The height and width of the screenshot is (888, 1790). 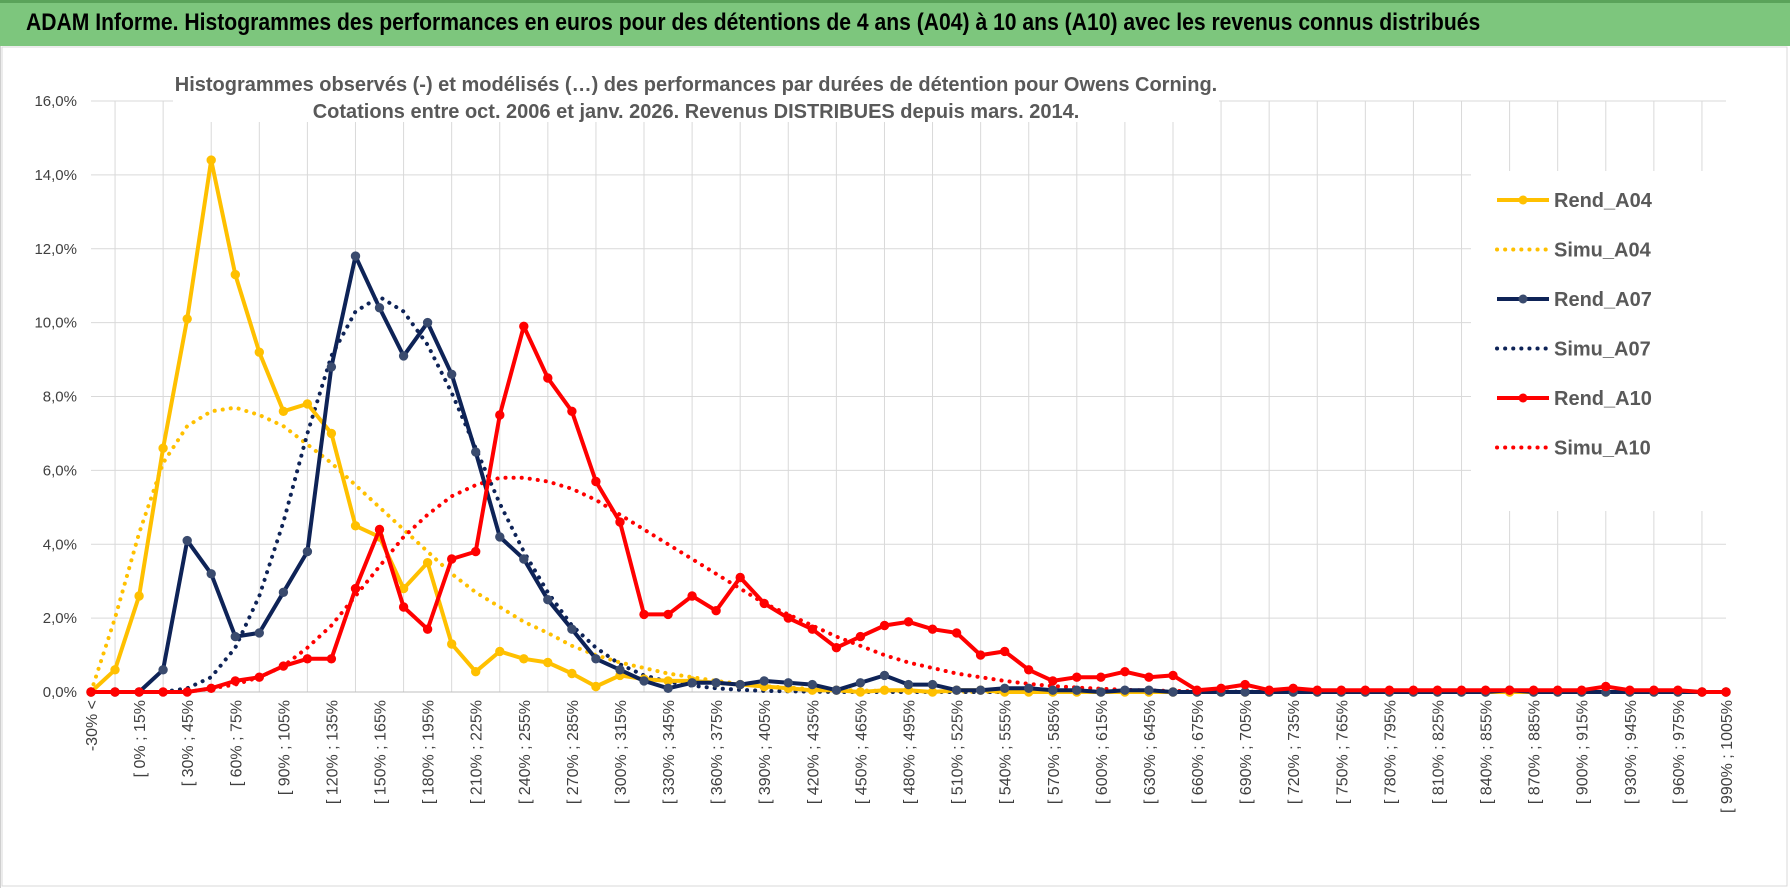 What do you see at coordinates (55, 101) in the screenshot?
I see `y-tick-label: 16,0%` at bounding box center [55, 101].